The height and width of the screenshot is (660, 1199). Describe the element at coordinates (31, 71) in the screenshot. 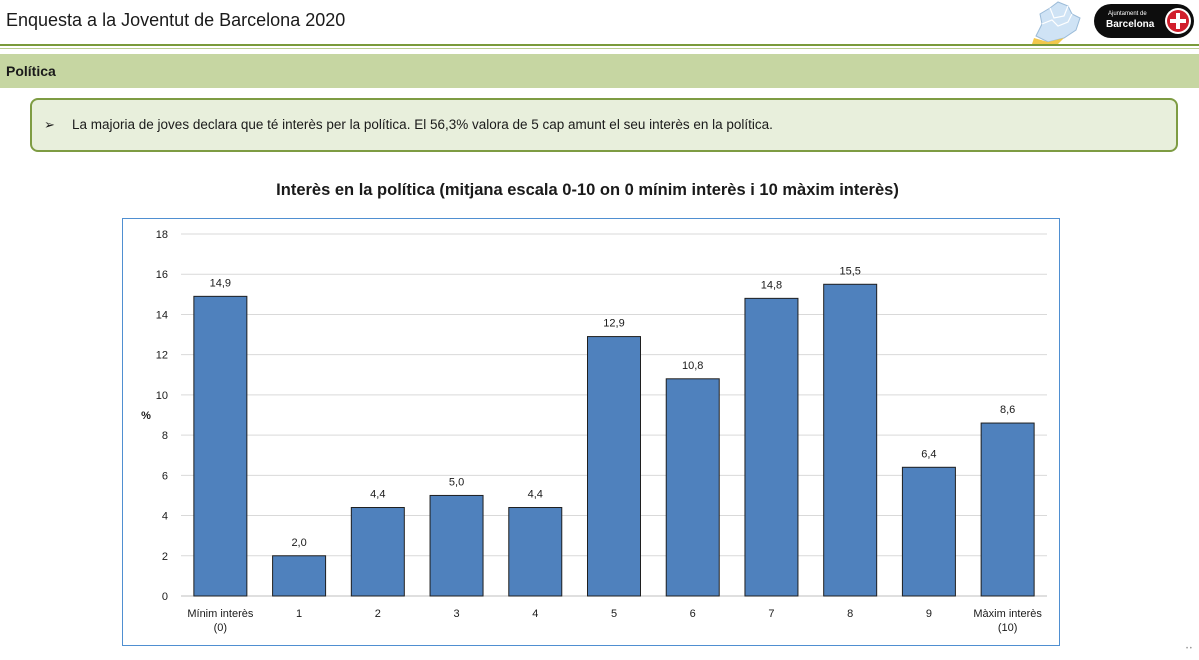

I see `section-label: Política` at that location.